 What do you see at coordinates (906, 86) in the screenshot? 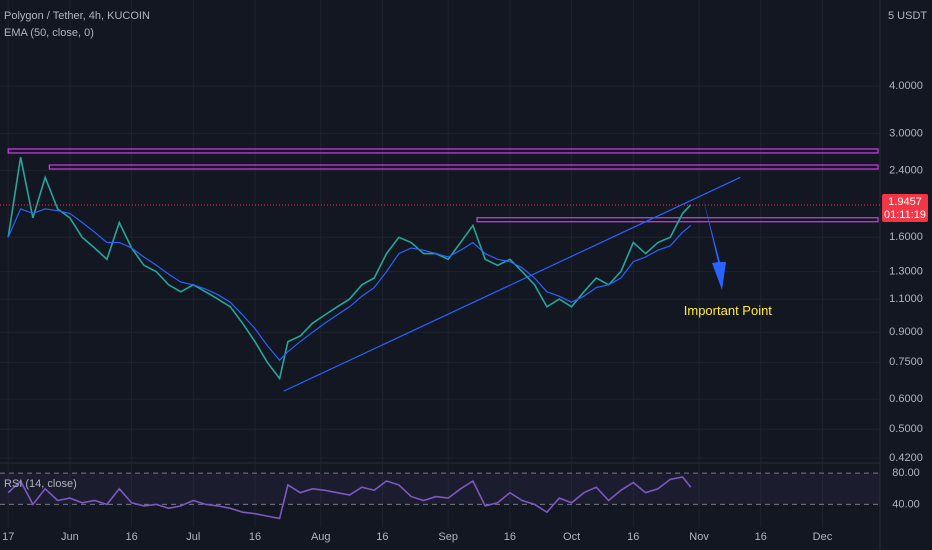
I see `y-tick-label: 4.0000` at bounding box center [906, 86].